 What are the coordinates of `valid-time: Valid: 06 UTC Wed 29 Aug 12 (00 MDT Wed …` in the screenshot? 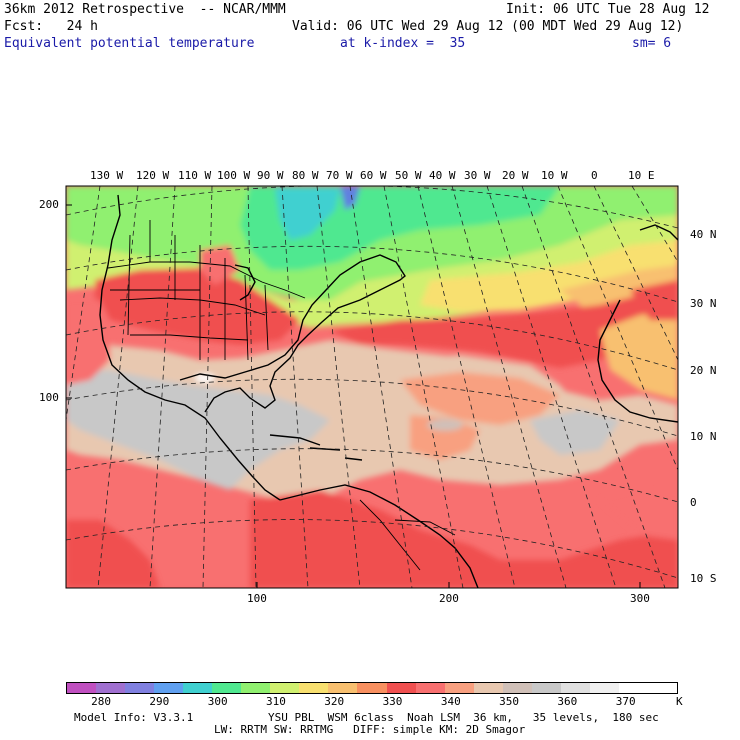 It's located at (488, 26).